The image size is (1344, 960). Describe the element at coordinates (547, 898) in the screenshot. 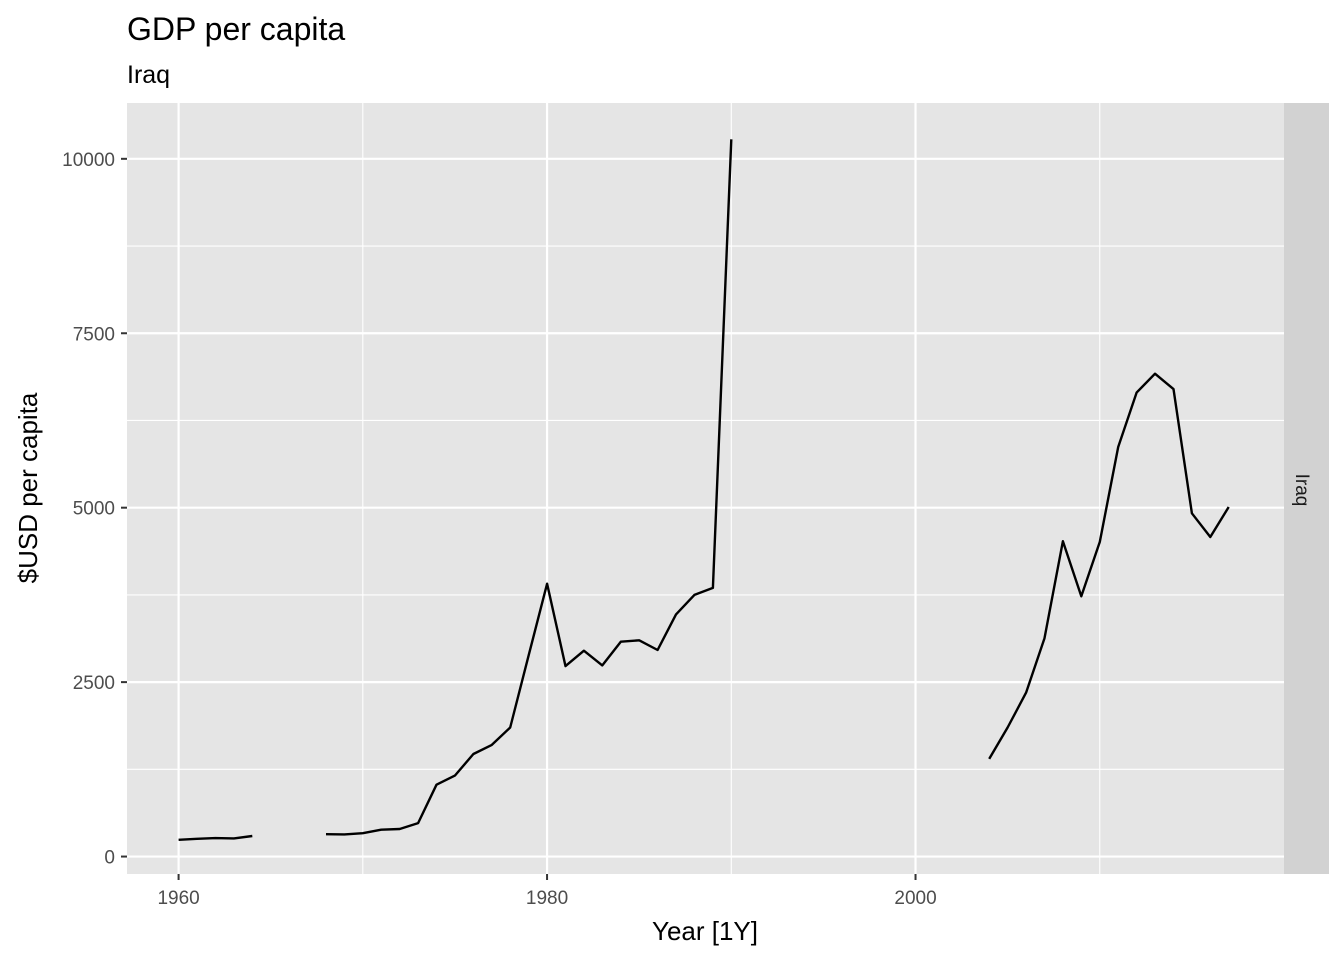

I see `x-tick-label: 1980` at that location.